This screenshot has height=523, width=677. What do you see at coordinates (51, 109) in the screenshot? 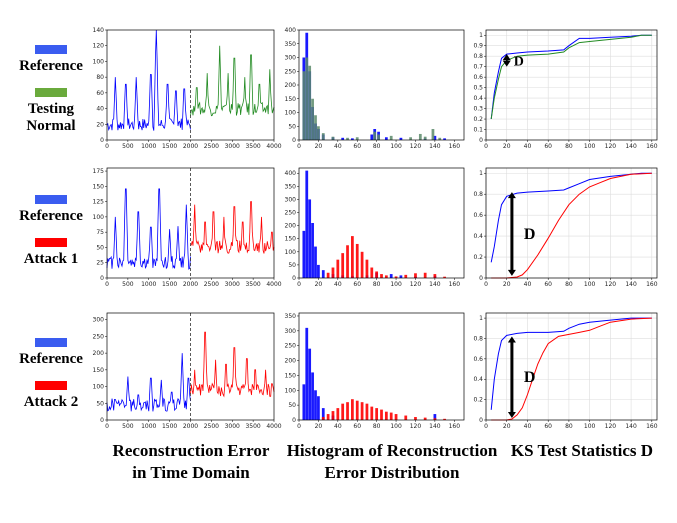
I see `legend-label: Testing` at bounding box center [51, 109].